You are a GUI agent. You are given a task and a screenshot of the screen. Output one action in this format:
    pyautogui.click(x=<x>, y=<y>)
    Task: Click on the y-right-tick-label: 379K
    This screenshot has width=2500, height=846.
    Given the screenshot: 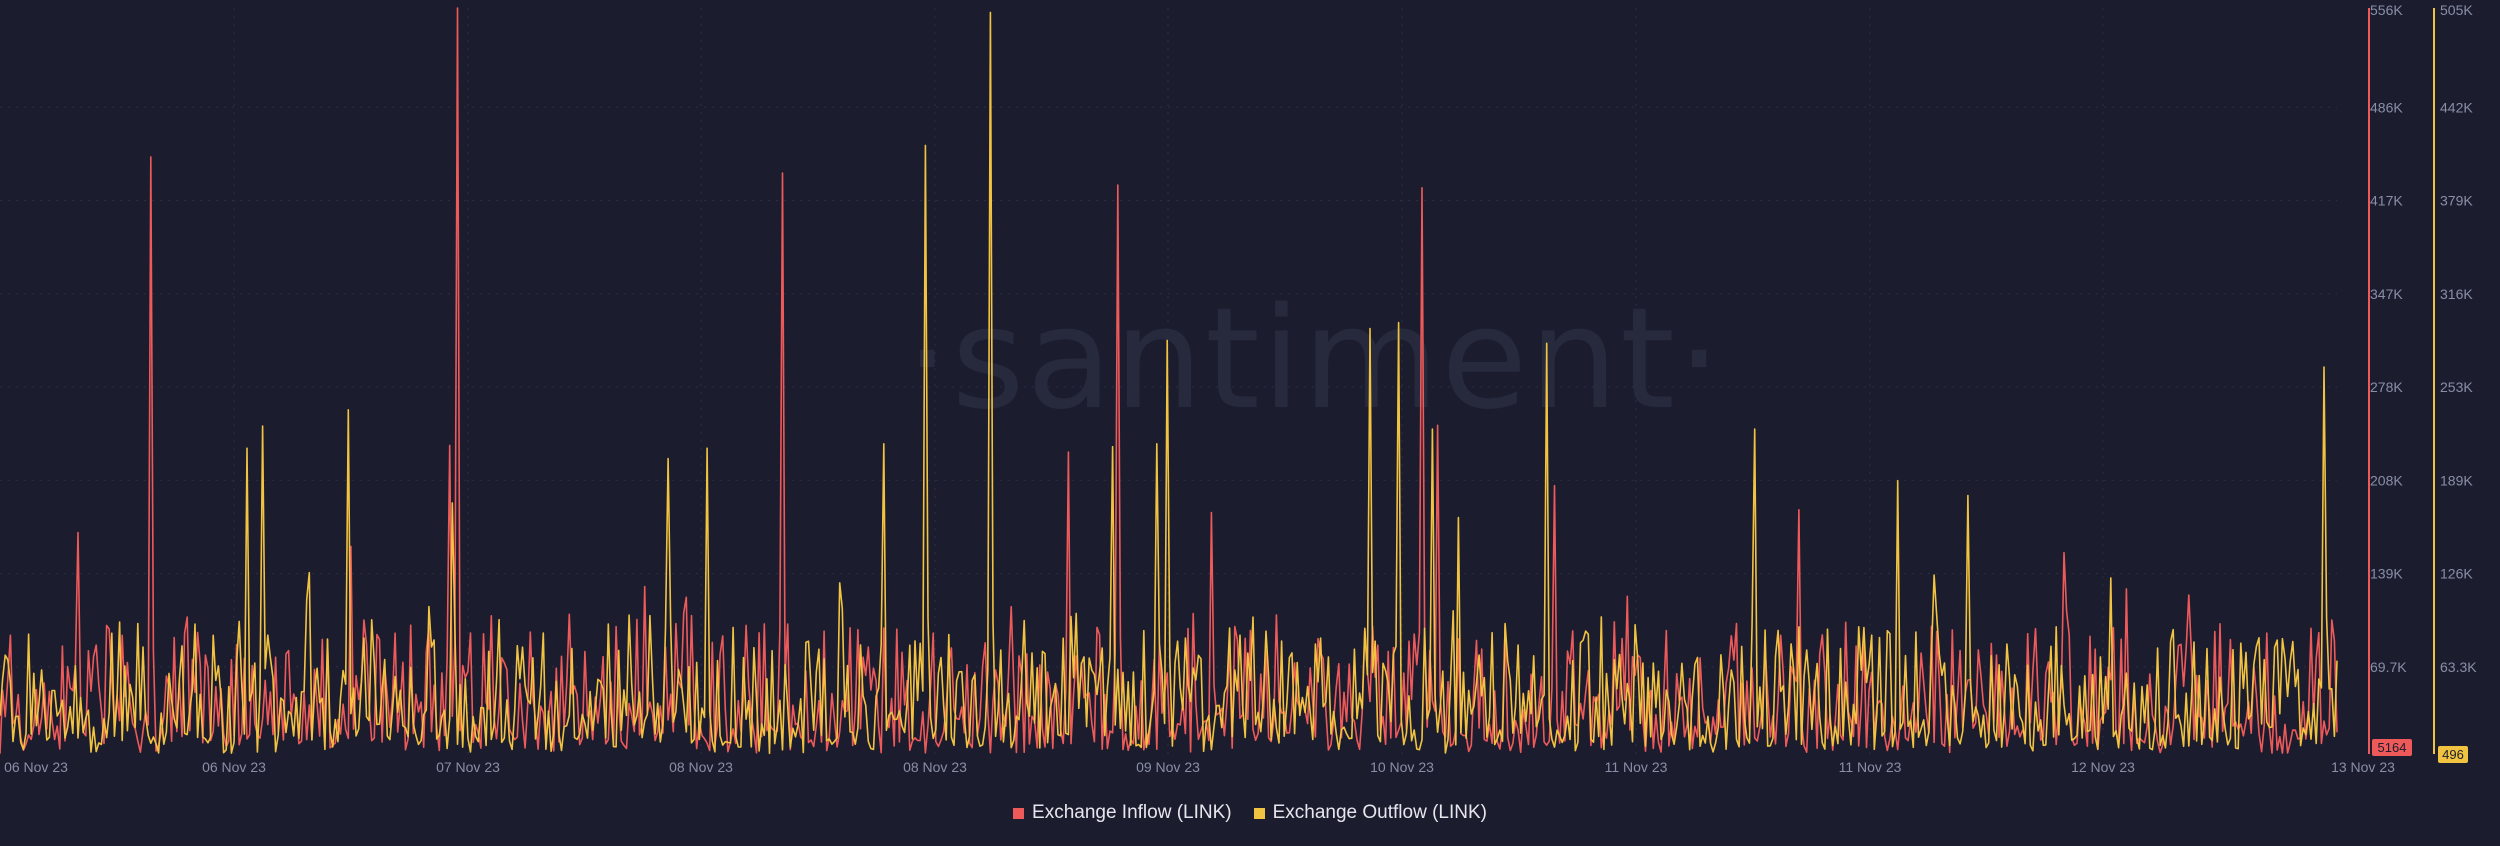 What is the action you would take?
    pyautogui.click(x=2456, y=201)
    